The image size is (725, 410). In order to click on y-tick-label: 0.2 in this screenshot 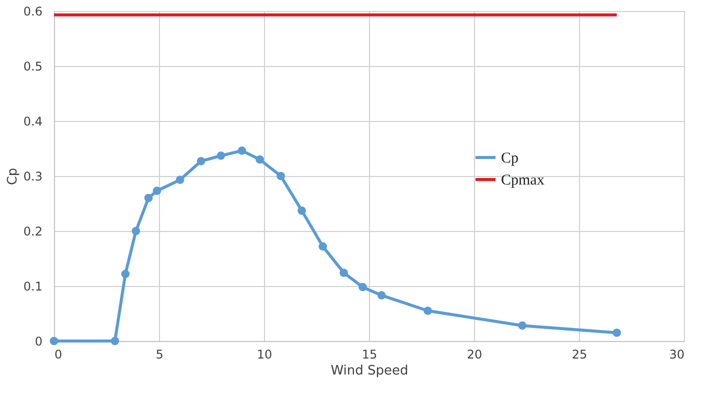, I will do `click(32, 231)`.